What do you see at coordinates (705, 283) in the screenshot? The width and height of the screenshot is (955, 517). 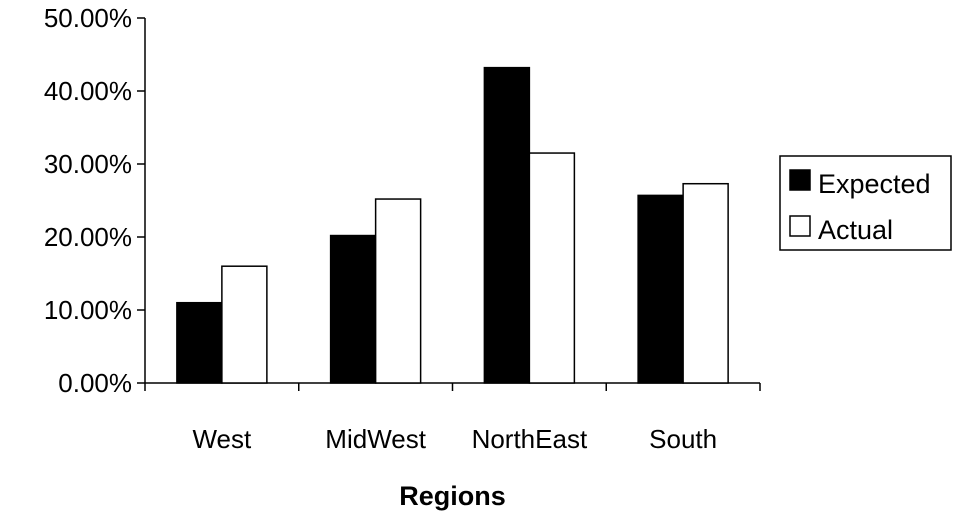 I see `bar-actual-south` at bounding box center [705, 283].